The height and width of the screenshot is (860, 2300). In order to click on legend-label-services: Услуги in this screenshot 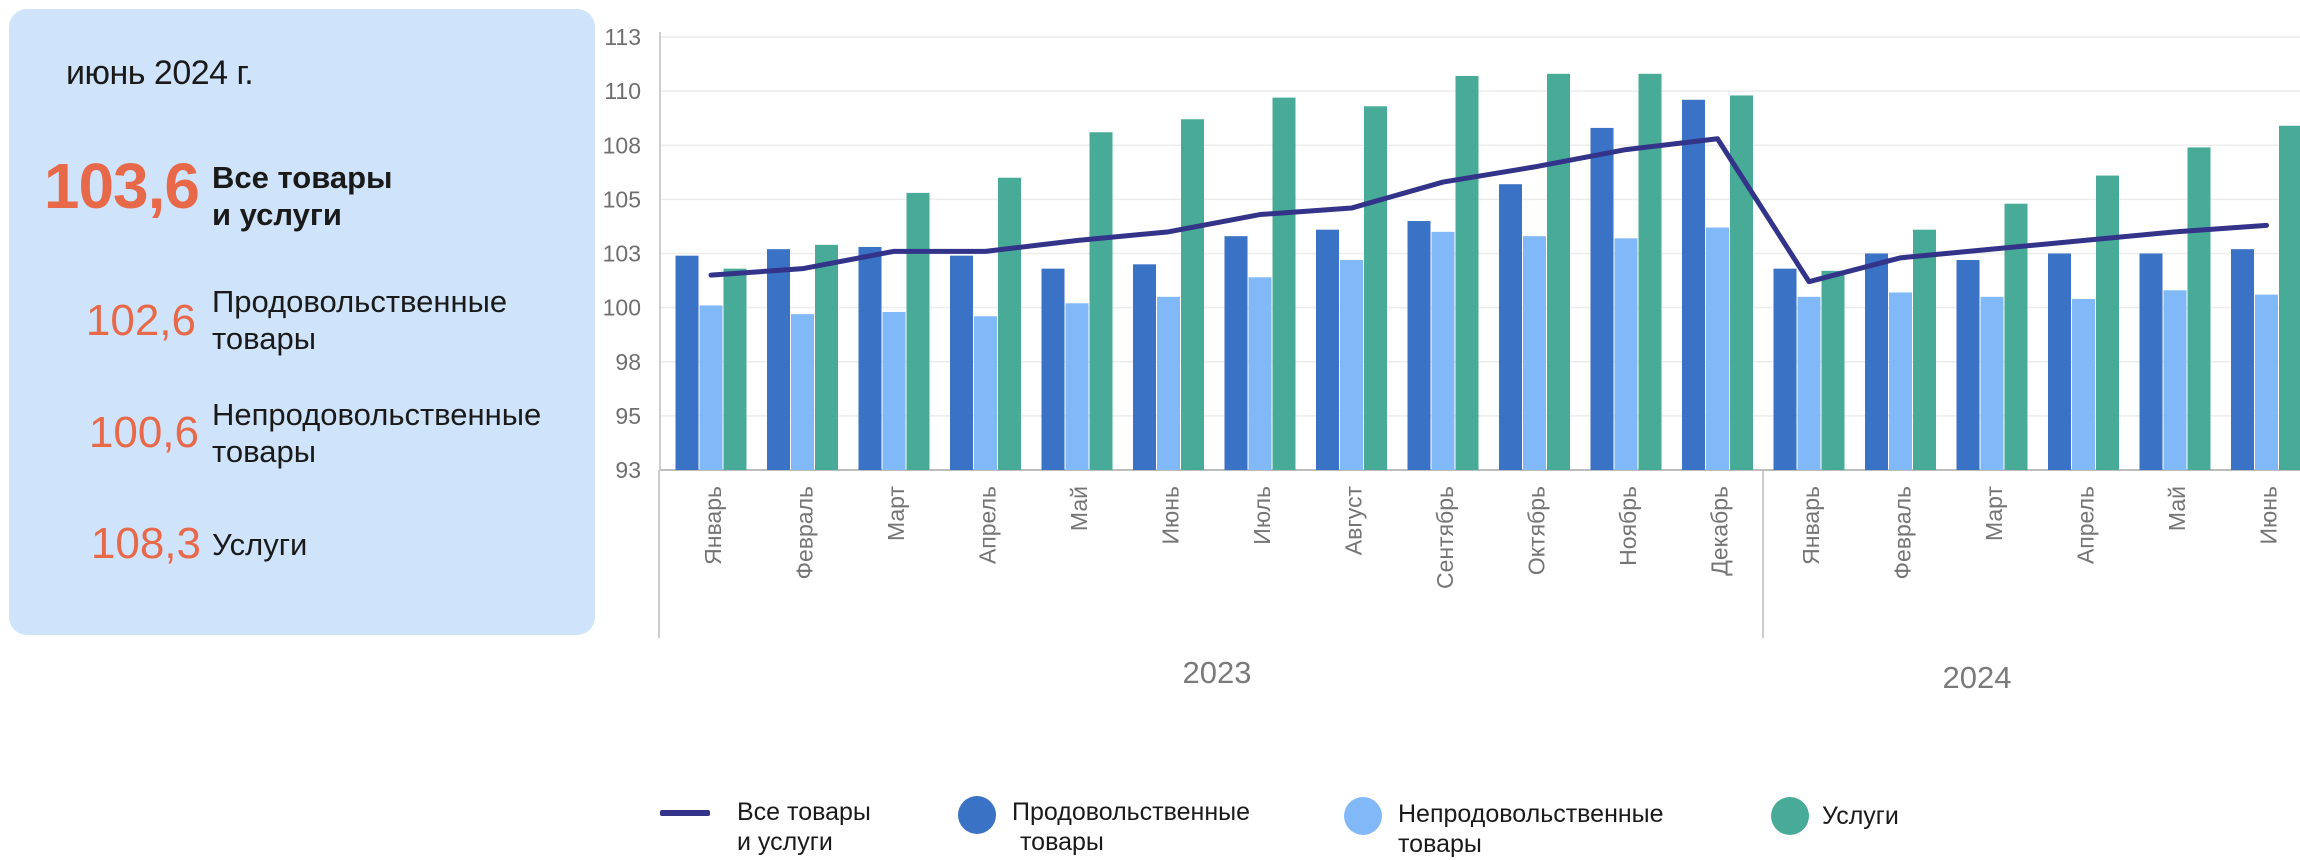, I will do `click(1860, 816)`.